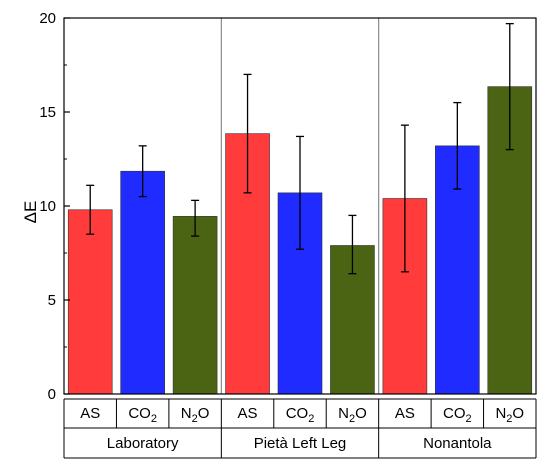 The image size is (550, 468). What do you see at coordinates (47, 18) in the screenshot?
I see `y-tick-label: 20` at bounding box center [47, 18].